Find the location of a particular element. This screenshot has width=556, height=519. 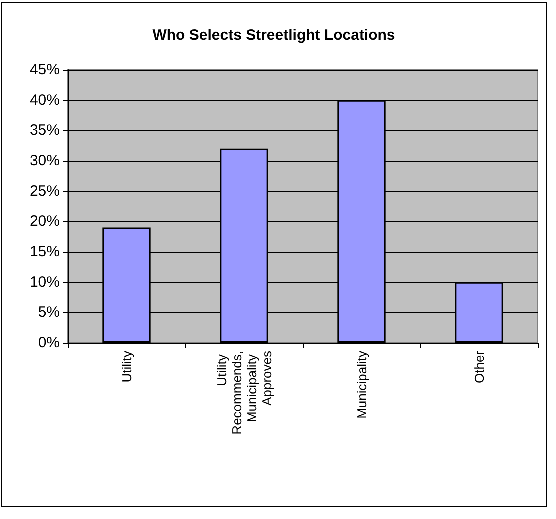

y-tick-label: 35% is located at coordinates (45, 131).